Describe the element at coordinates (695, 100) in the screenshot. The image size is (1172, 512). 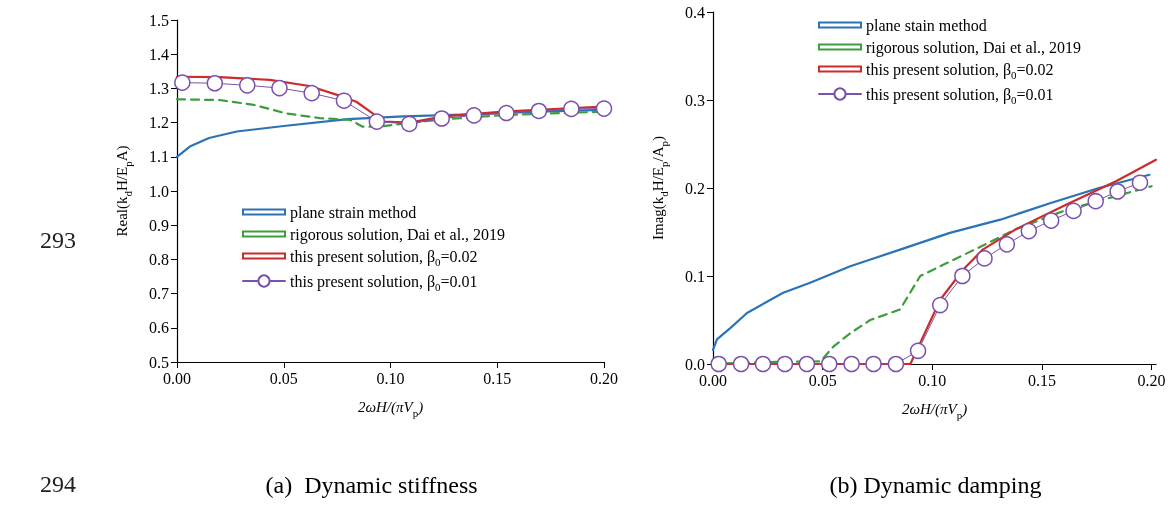
I see `y-tick-label: 0.3` at that location.